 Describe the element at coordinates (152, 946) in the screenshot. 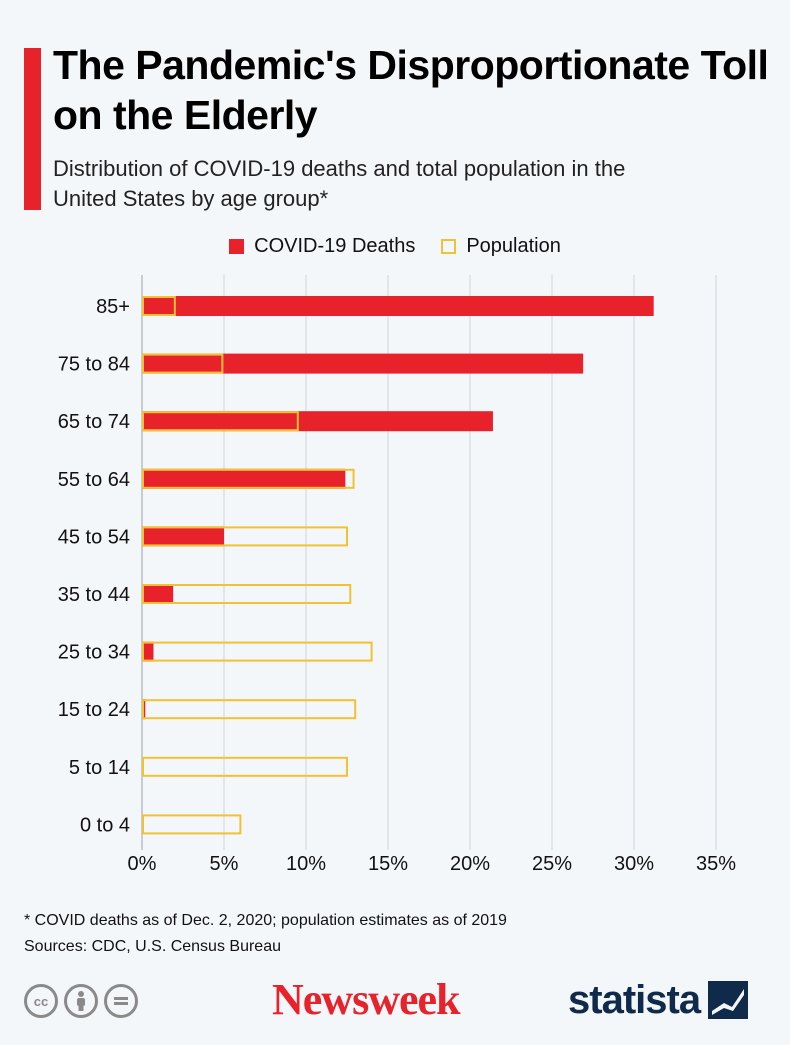

I see `sources: Sources: CDC, U.S. Census Bureau` at that location.